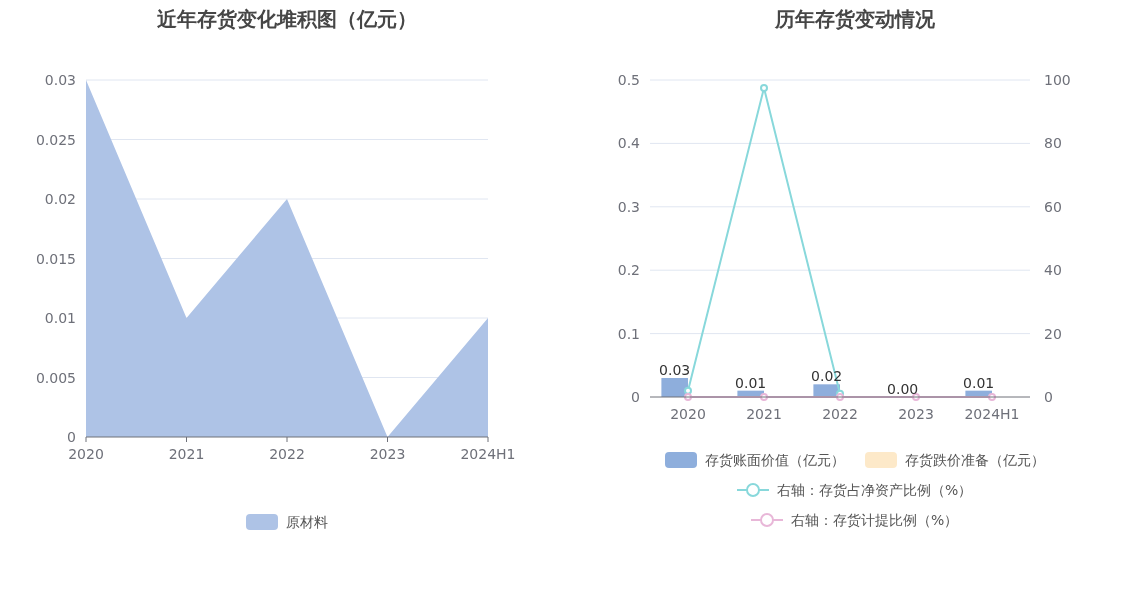 The image size is (1134, 612). What do you see at coordinates (875, 520) in the screenshot?
I see `legend-label: 右轴：存货计提比例（%）` at bounding box center [875, 520].